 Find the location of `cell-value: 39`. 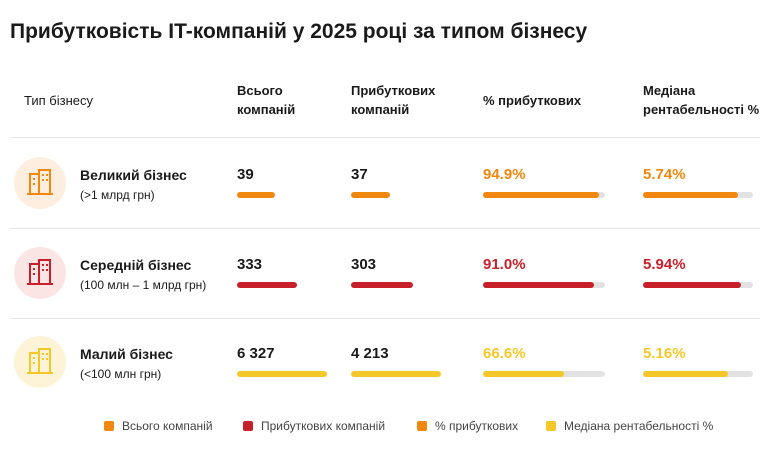

cell-value: 39 is located at coordinates (245, 174).